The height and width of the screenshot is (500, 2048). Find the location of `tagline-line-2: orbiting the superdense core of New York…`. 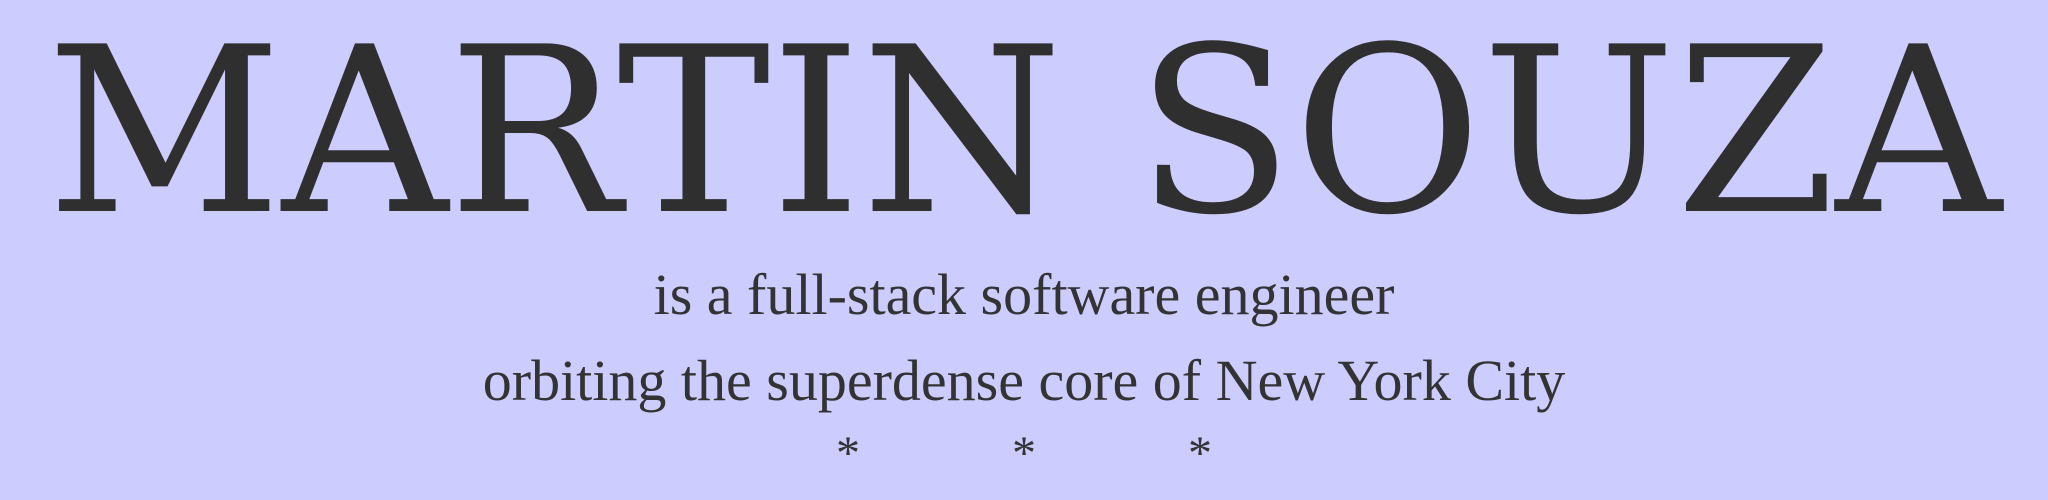

tagline-line-2: orbiting the superdense core of New York… is located at coordinates (1024, 380).